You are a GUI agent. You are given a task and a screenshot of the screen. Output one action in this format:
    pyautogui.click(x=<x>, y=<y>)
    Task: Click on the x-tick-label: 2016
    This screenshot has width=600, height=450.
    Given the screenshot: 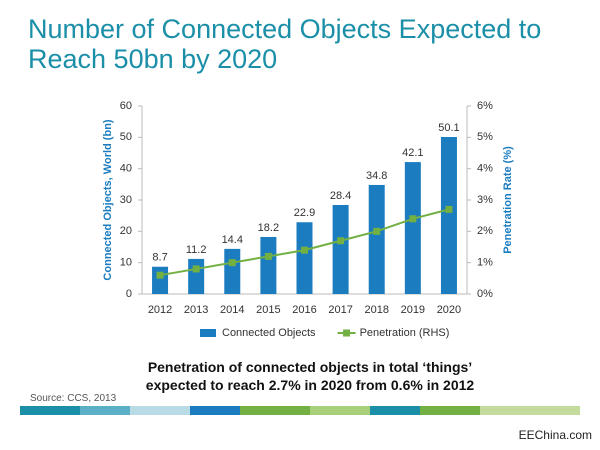 What is the action you would take?
    pyautogui.click(x=304, y=310)
    